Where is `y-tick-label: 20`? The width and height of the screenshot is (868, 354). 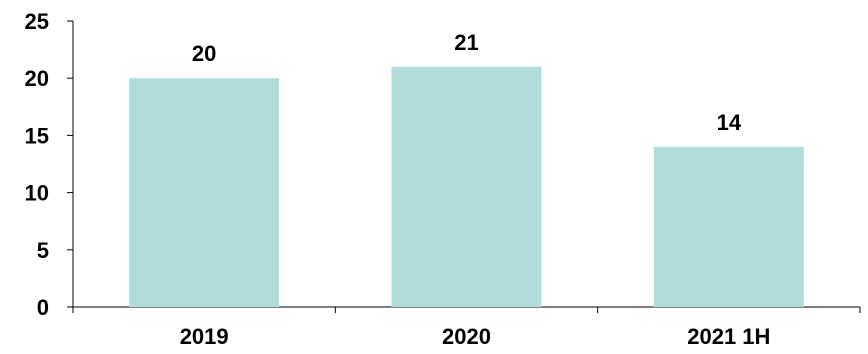 y-tick-label: 20 is located at coordinates (37, 78).